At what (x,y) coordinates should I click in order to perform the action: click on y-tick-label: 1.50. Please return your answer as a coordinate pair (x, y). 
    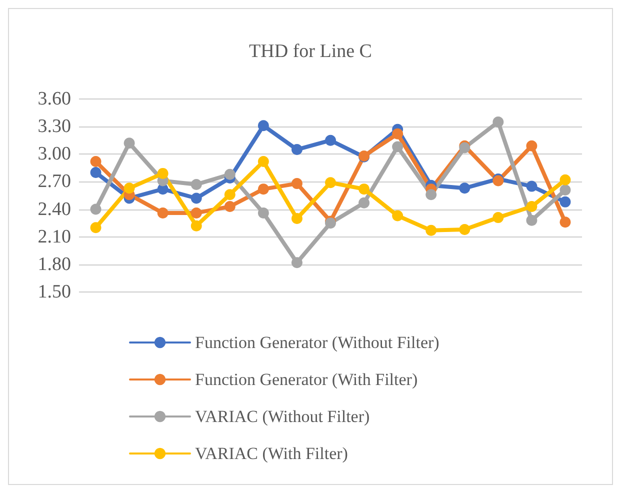
    Looking at the image, I should click on (54, 292).